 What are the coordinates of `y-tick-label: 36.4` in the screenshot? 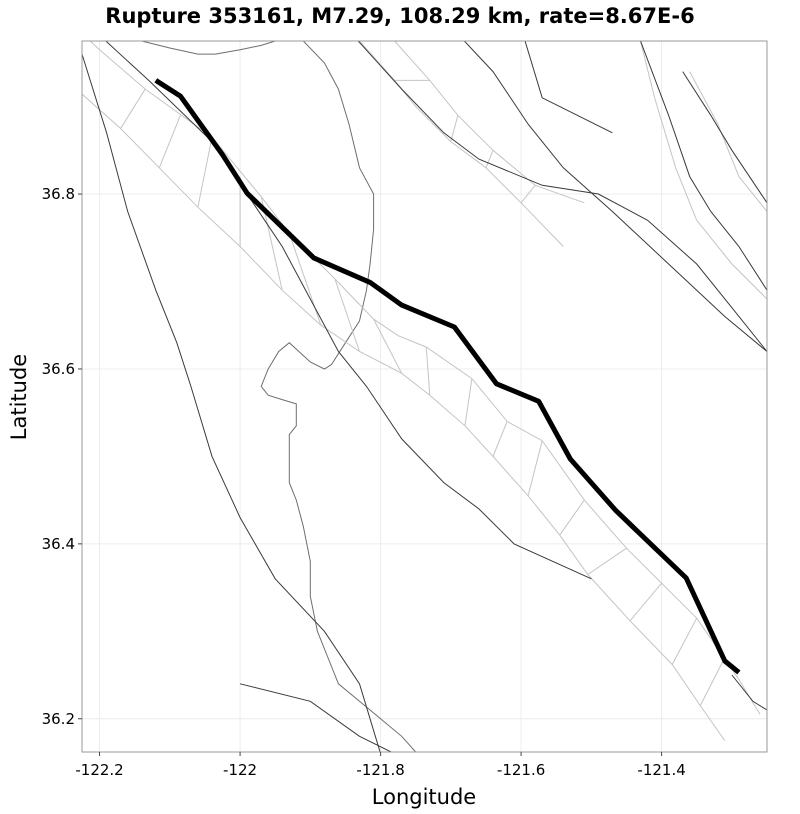 It's located at (58, 544).